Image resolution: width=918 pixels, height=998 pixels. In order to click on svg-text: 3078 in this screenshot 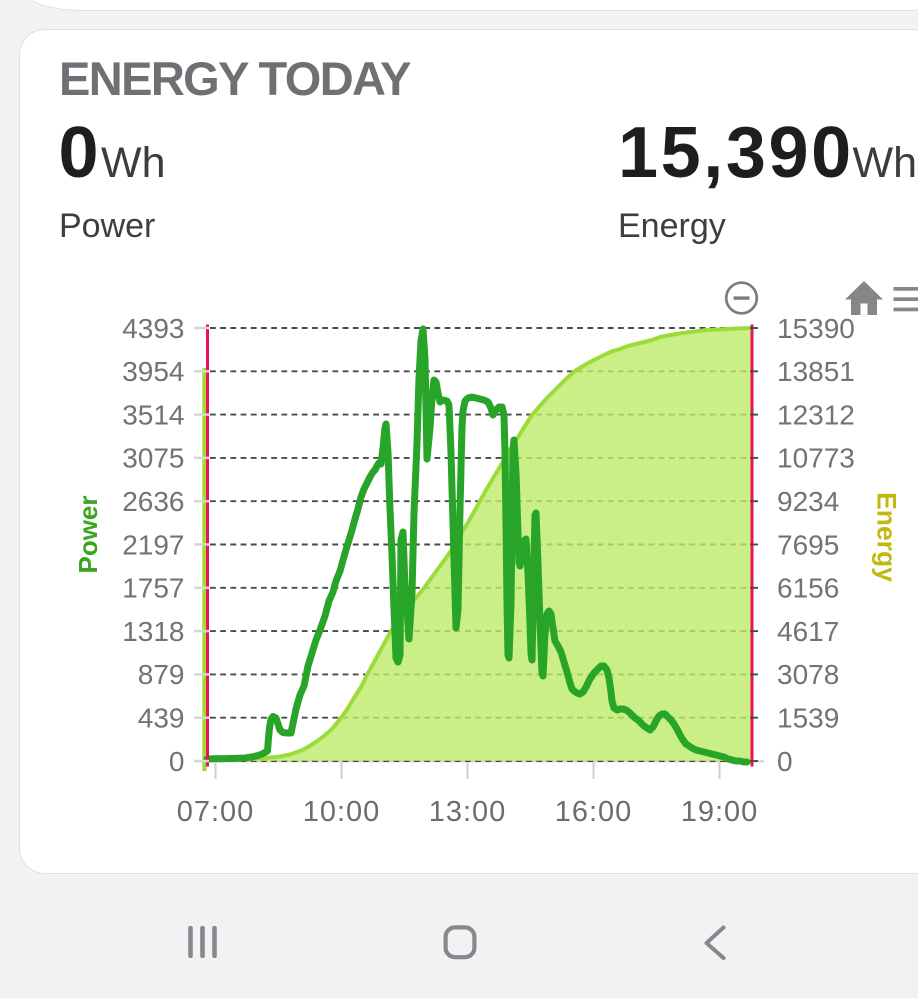, I will do `click(808, 674)`.